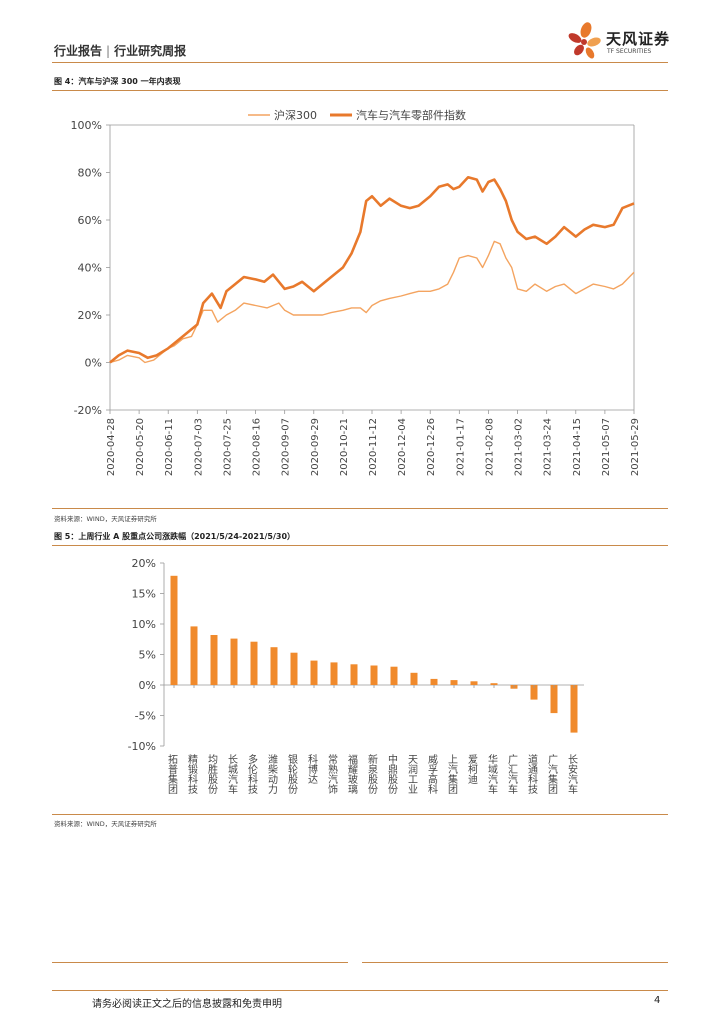  Describe the element at coordinates (232, 774) in the screenshot. I see `bar-category-label: 长城汽车` at that location.